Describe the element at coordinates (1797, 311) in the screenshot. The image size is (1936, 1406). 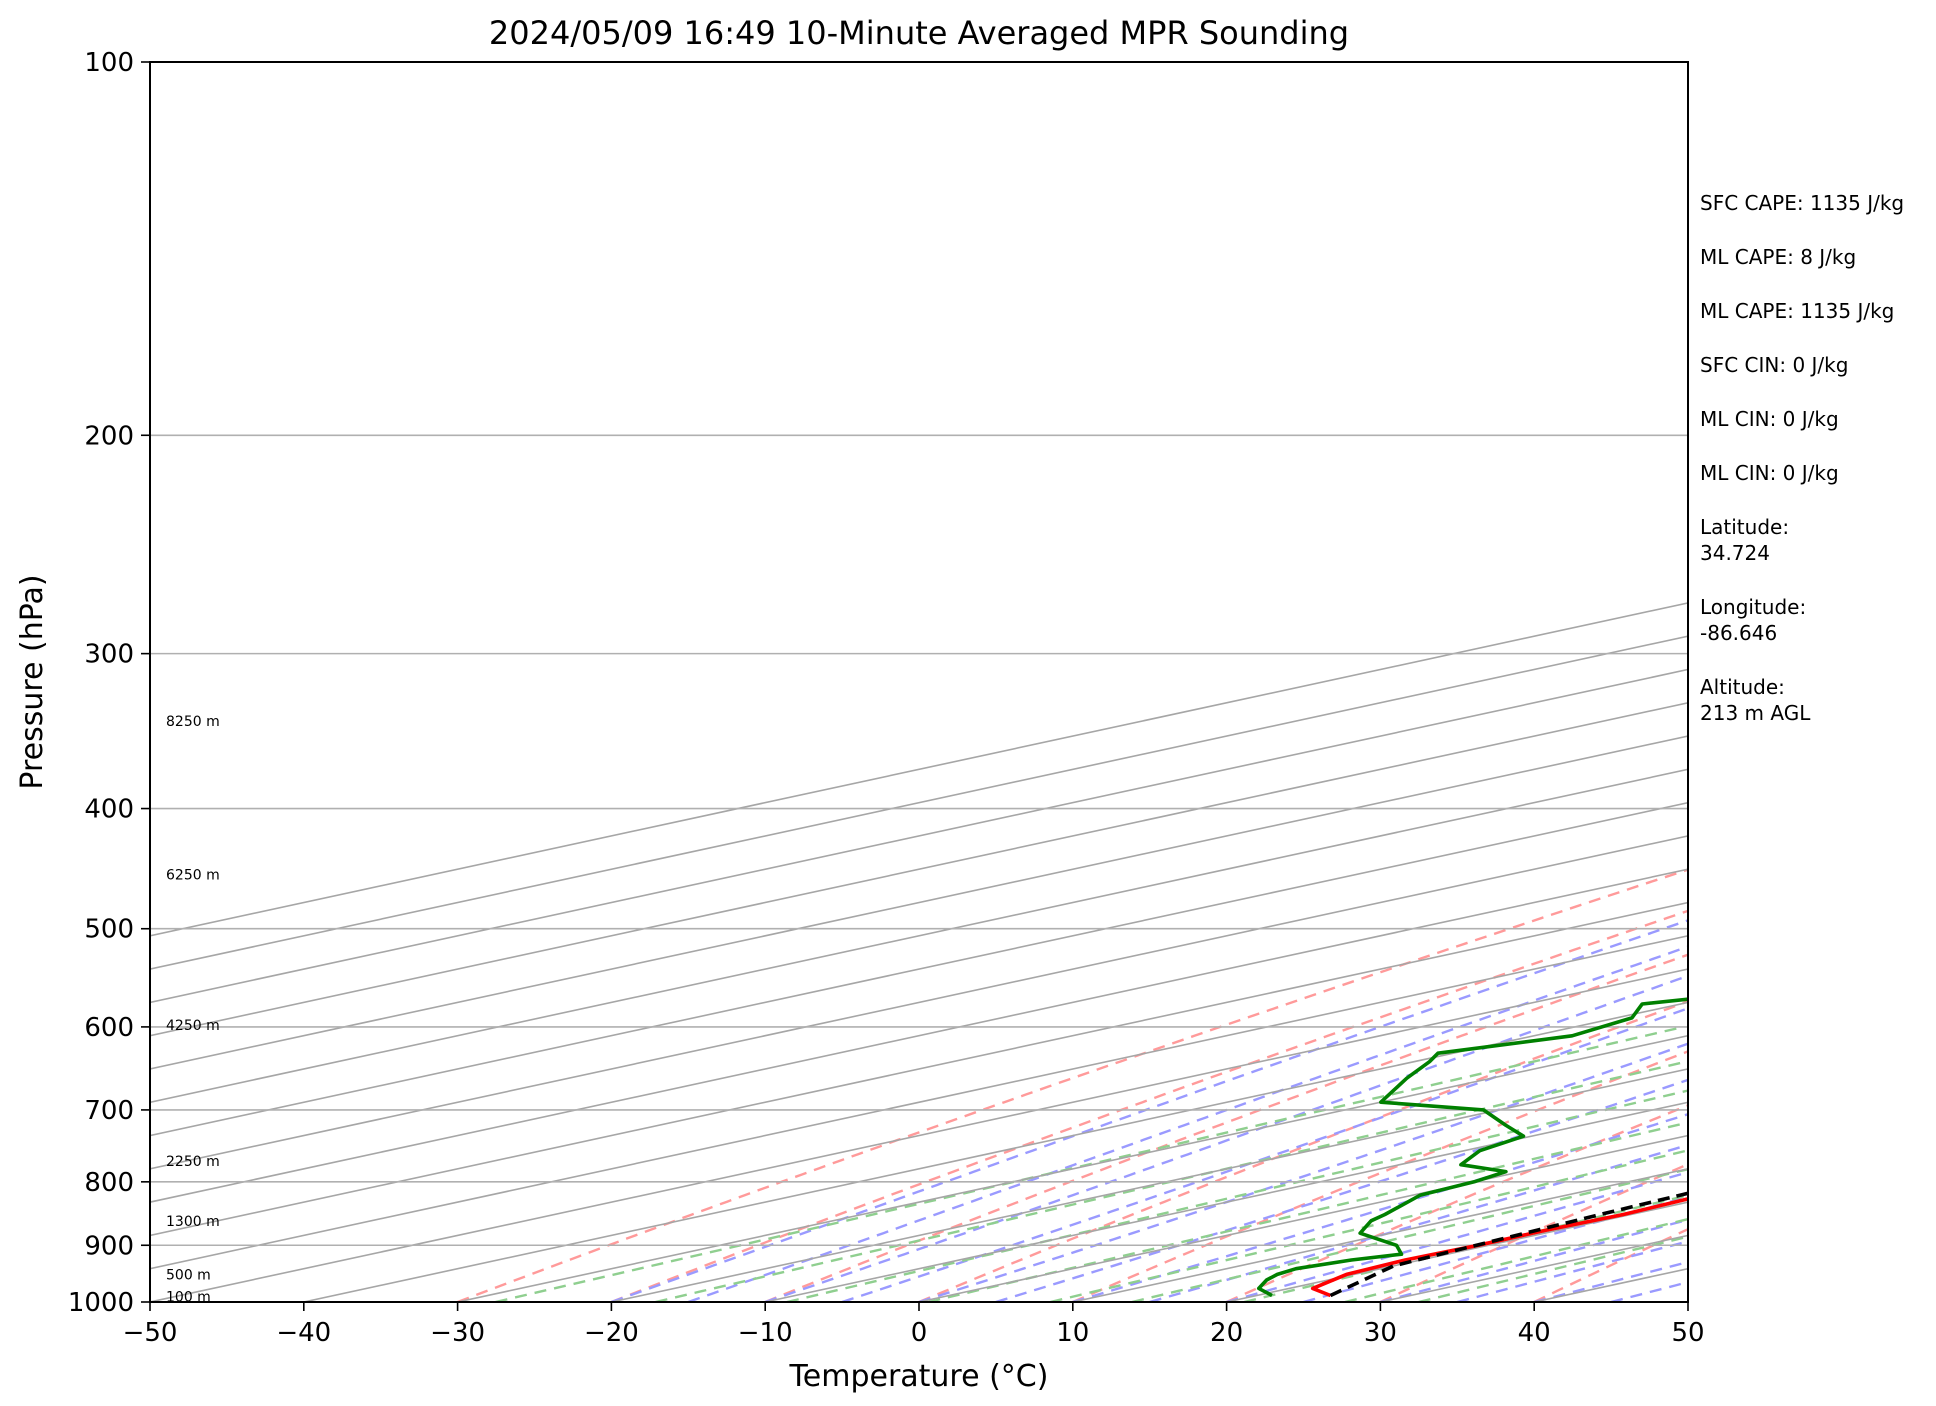
I see `info-line: ML CAPE: 1135 J/kg` at that location.